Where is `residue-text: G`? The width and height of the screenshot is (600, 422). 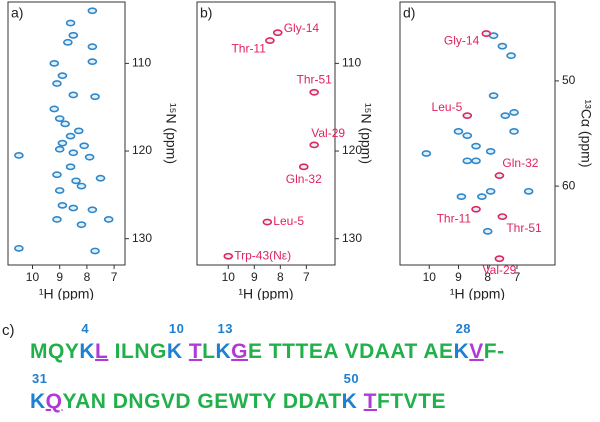
residue-text: G is located at coordinates (240, 351).